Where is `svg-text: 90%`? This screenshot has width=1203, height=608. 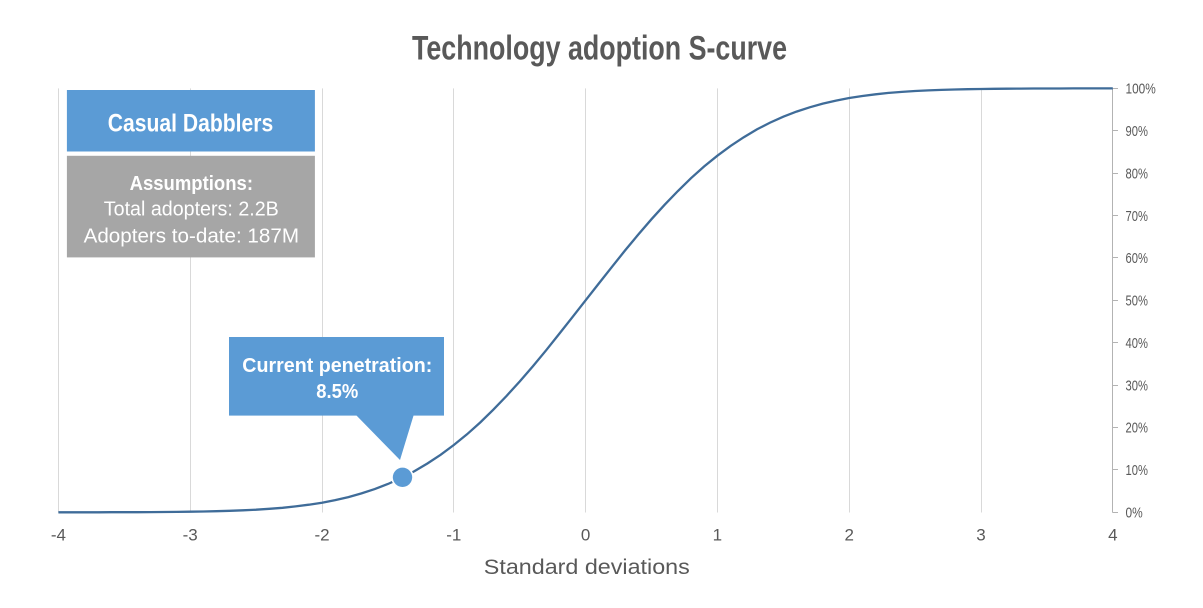 svg-text: 90% is located at coordinates (1137, 132).